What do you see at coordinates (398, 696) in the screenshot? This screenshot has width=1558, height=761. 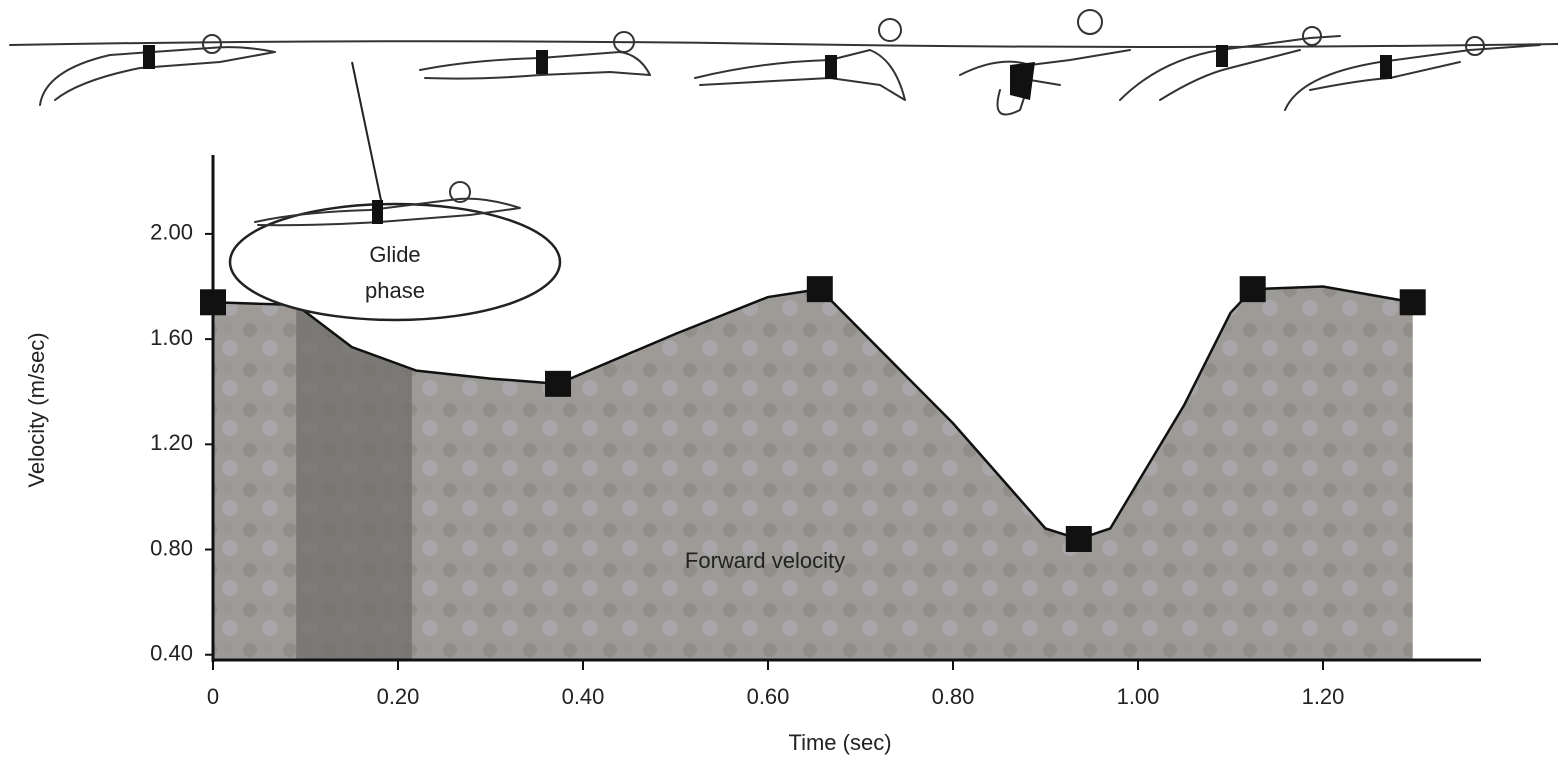 I see `x-tick-label: 0.20` at bounding box center [398, 696].